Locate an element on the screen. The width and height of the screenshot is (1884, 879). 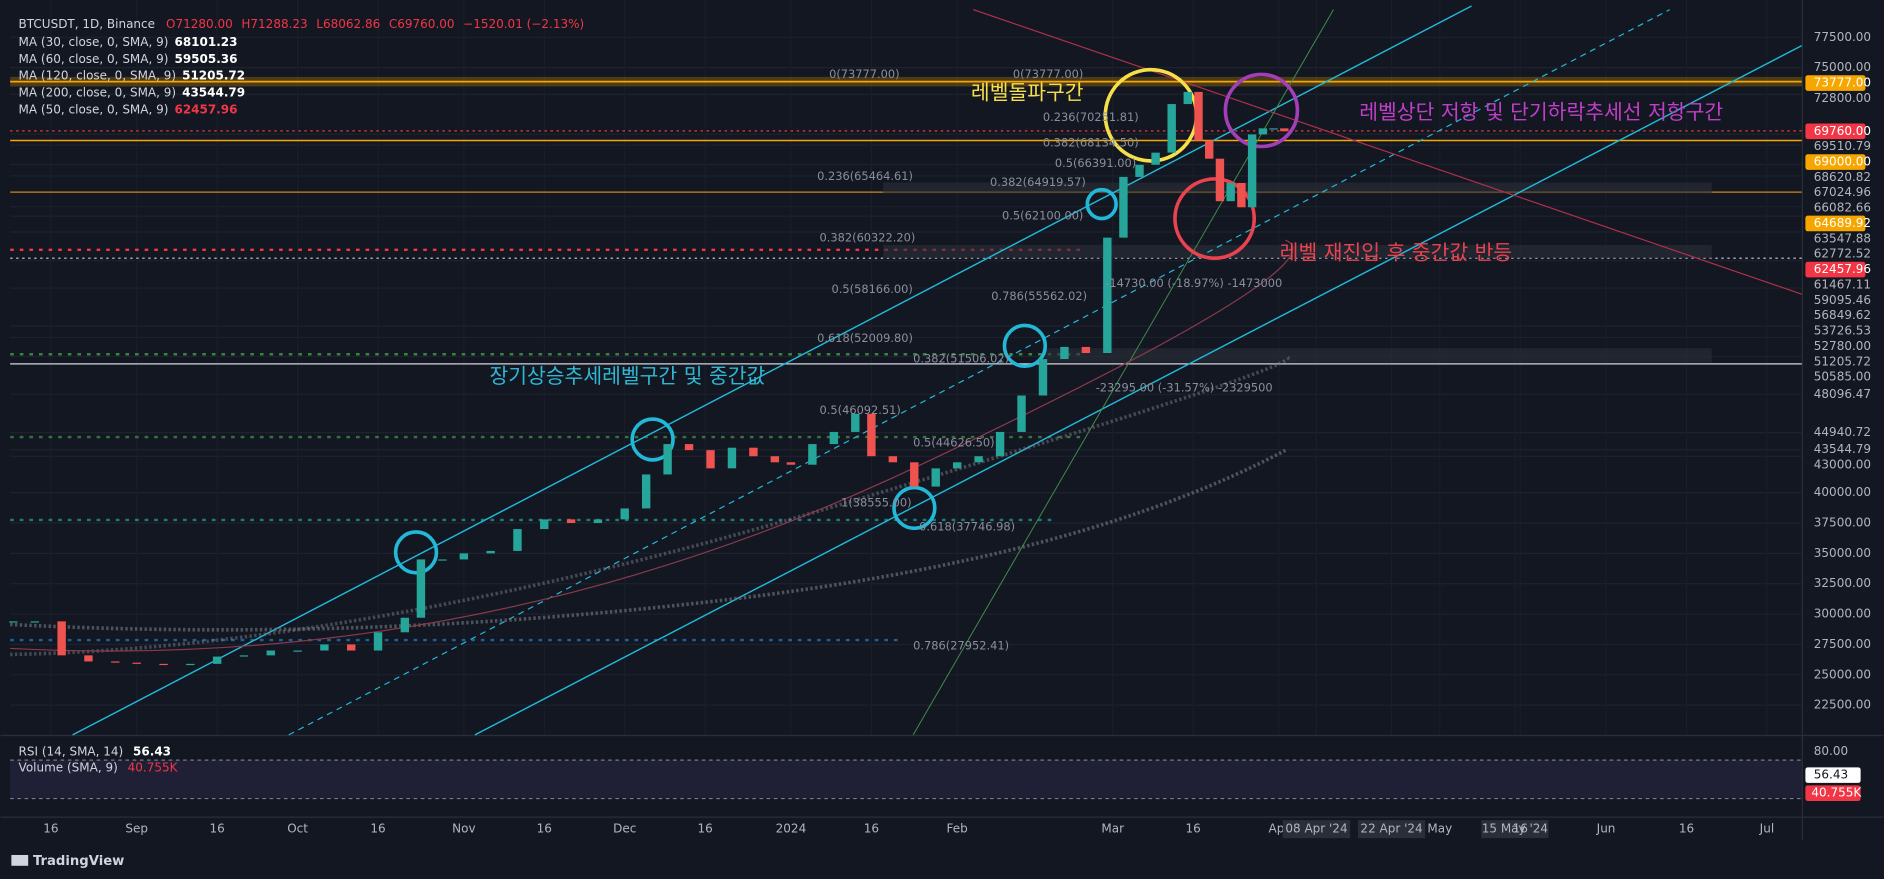
indicator-value: 59505.36 is located at coordinates (205, 58).